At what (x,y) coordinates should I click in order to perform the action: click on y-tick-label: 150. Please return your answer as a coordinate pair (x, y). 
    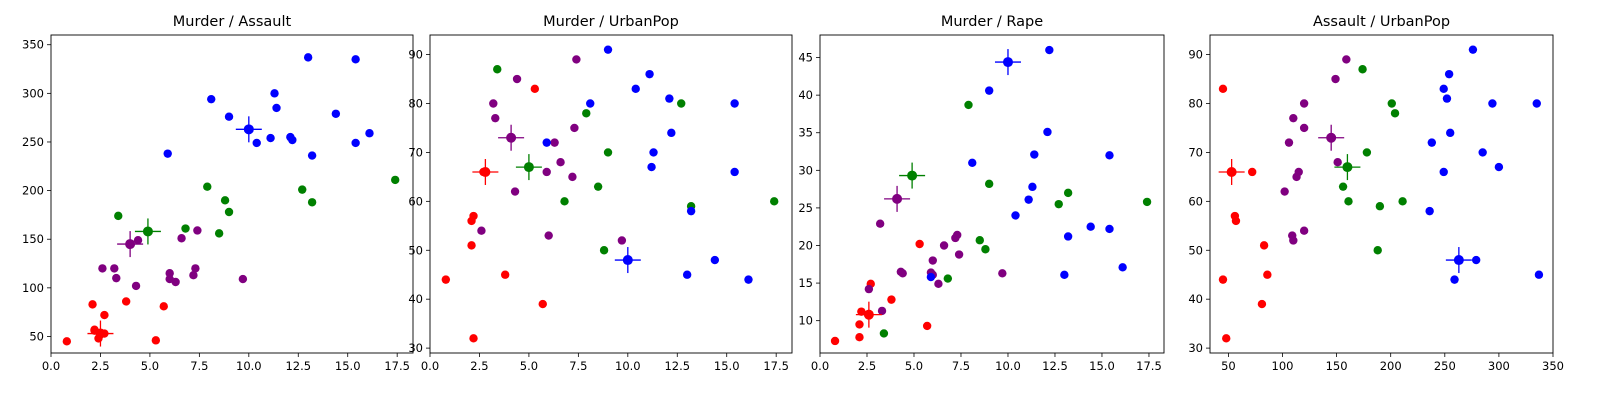
    Looking at the image, I should click on (33, 239).